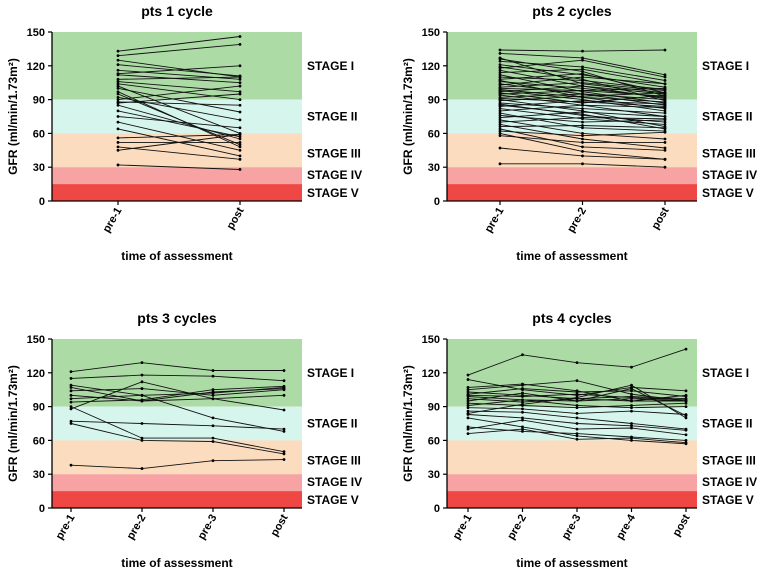 This screenshot has height=570, width=778. What do you see at coordinates (463, 527) in the screenshot?
I see `x-tick-label: pre-1` at bounding box center [463, 527].